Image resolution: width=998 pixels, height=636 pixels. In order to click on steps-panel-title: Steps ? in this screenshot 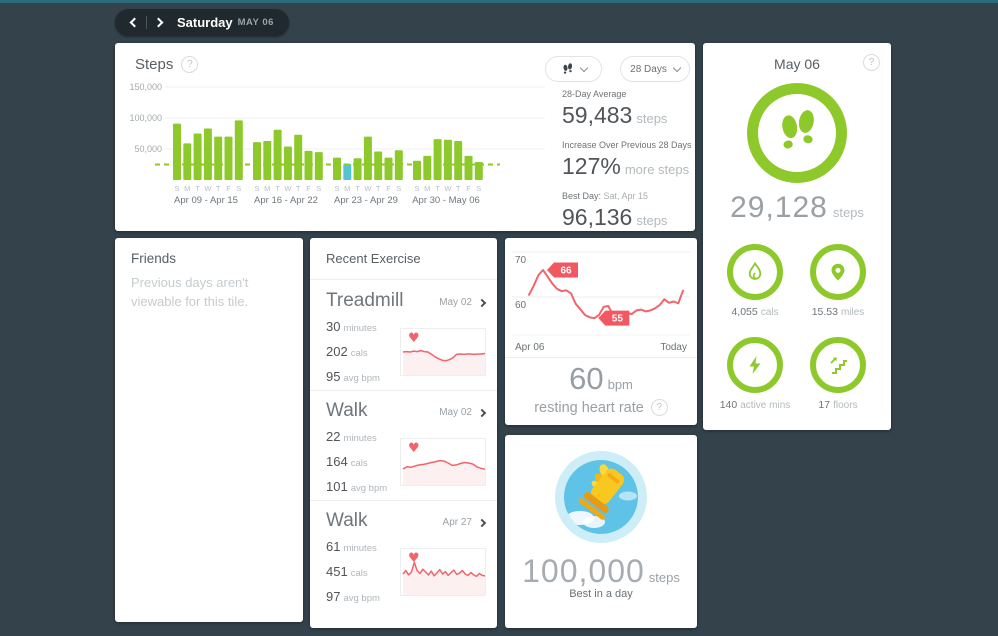, I will do `click(167, 64)`.